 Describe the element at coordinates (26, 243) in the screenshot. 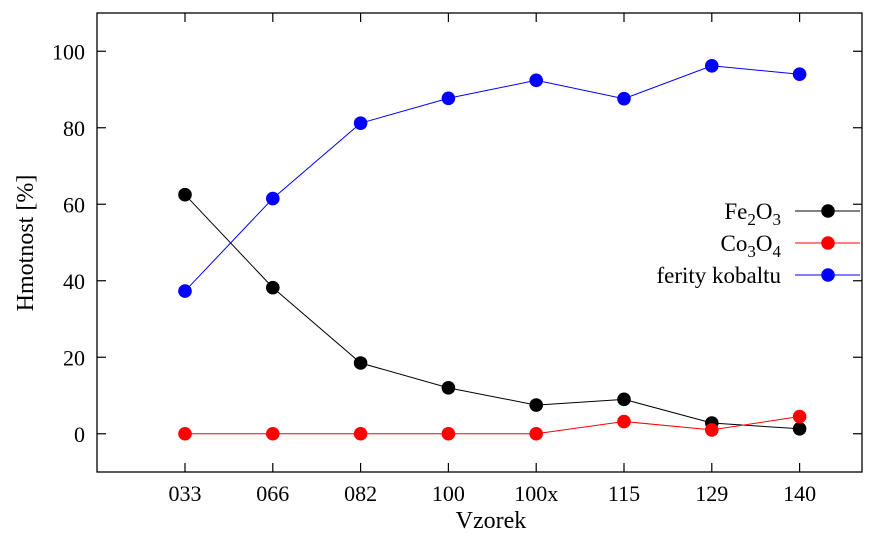

I see `y-axis-label: Hmotnost [%]` at that location.